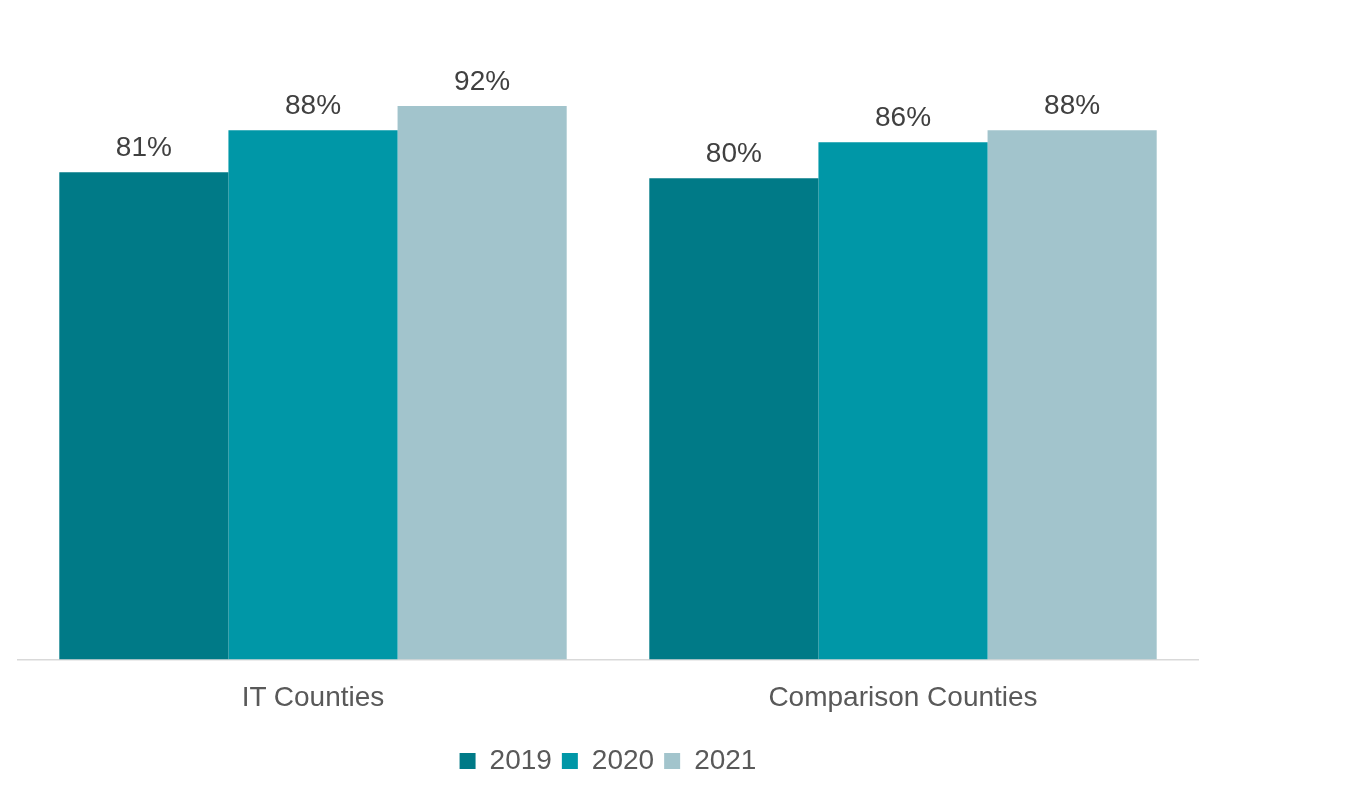  What do you see at coordinates (725, 759) in the screenshot?
I see `legend-label: 2021` at bounding box center [725, 759].